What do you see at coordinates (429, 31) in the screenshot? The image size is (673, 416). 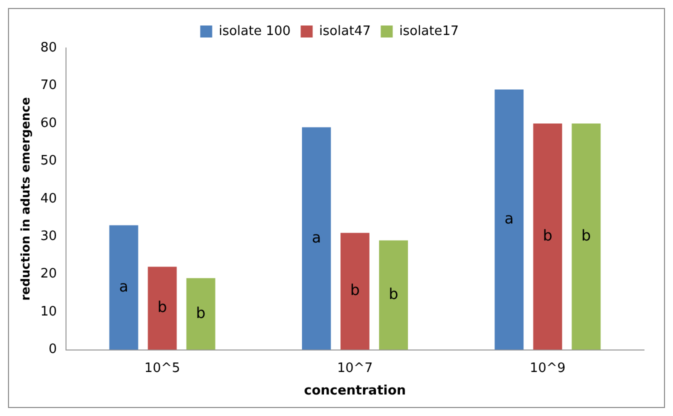 I see `legend-label: isolate17` at bounding box center [429, 31].